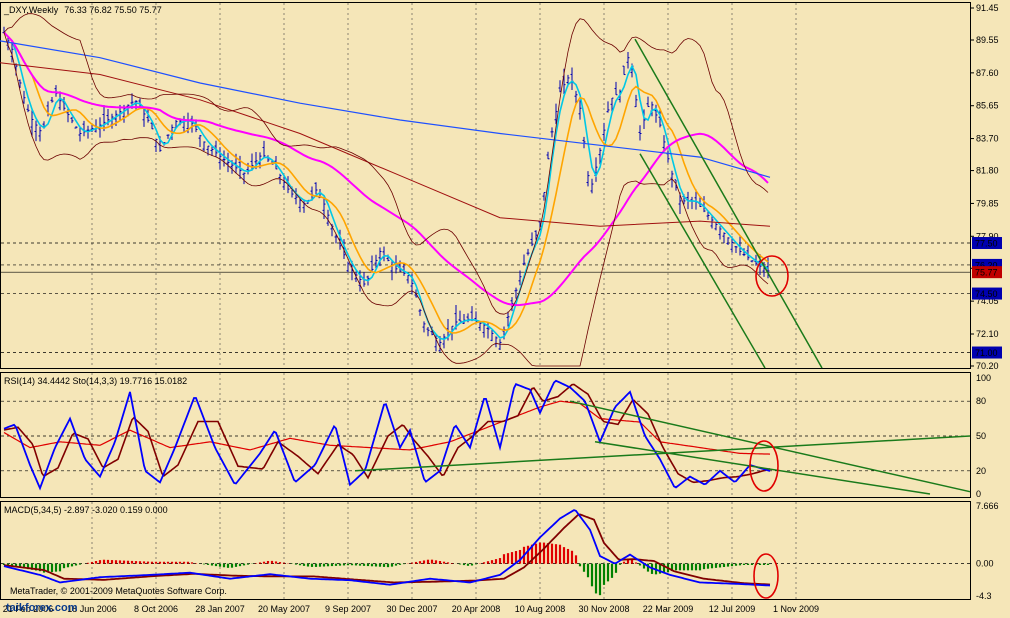  What do you see at coordinates (702, 261) in the screenshot?
I see `trendline-lower` at bounding box center [702, 261].